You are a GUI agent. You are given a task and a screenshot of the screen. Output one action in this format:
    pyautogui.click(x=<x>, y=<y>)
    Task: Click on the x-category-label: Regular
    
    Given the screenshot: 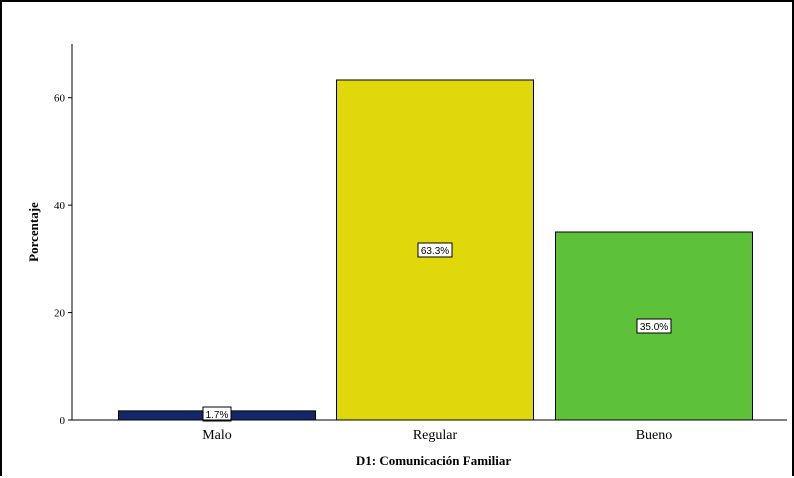 What is the action you would take?
    pyautogui.click(x=435, y=435)
    